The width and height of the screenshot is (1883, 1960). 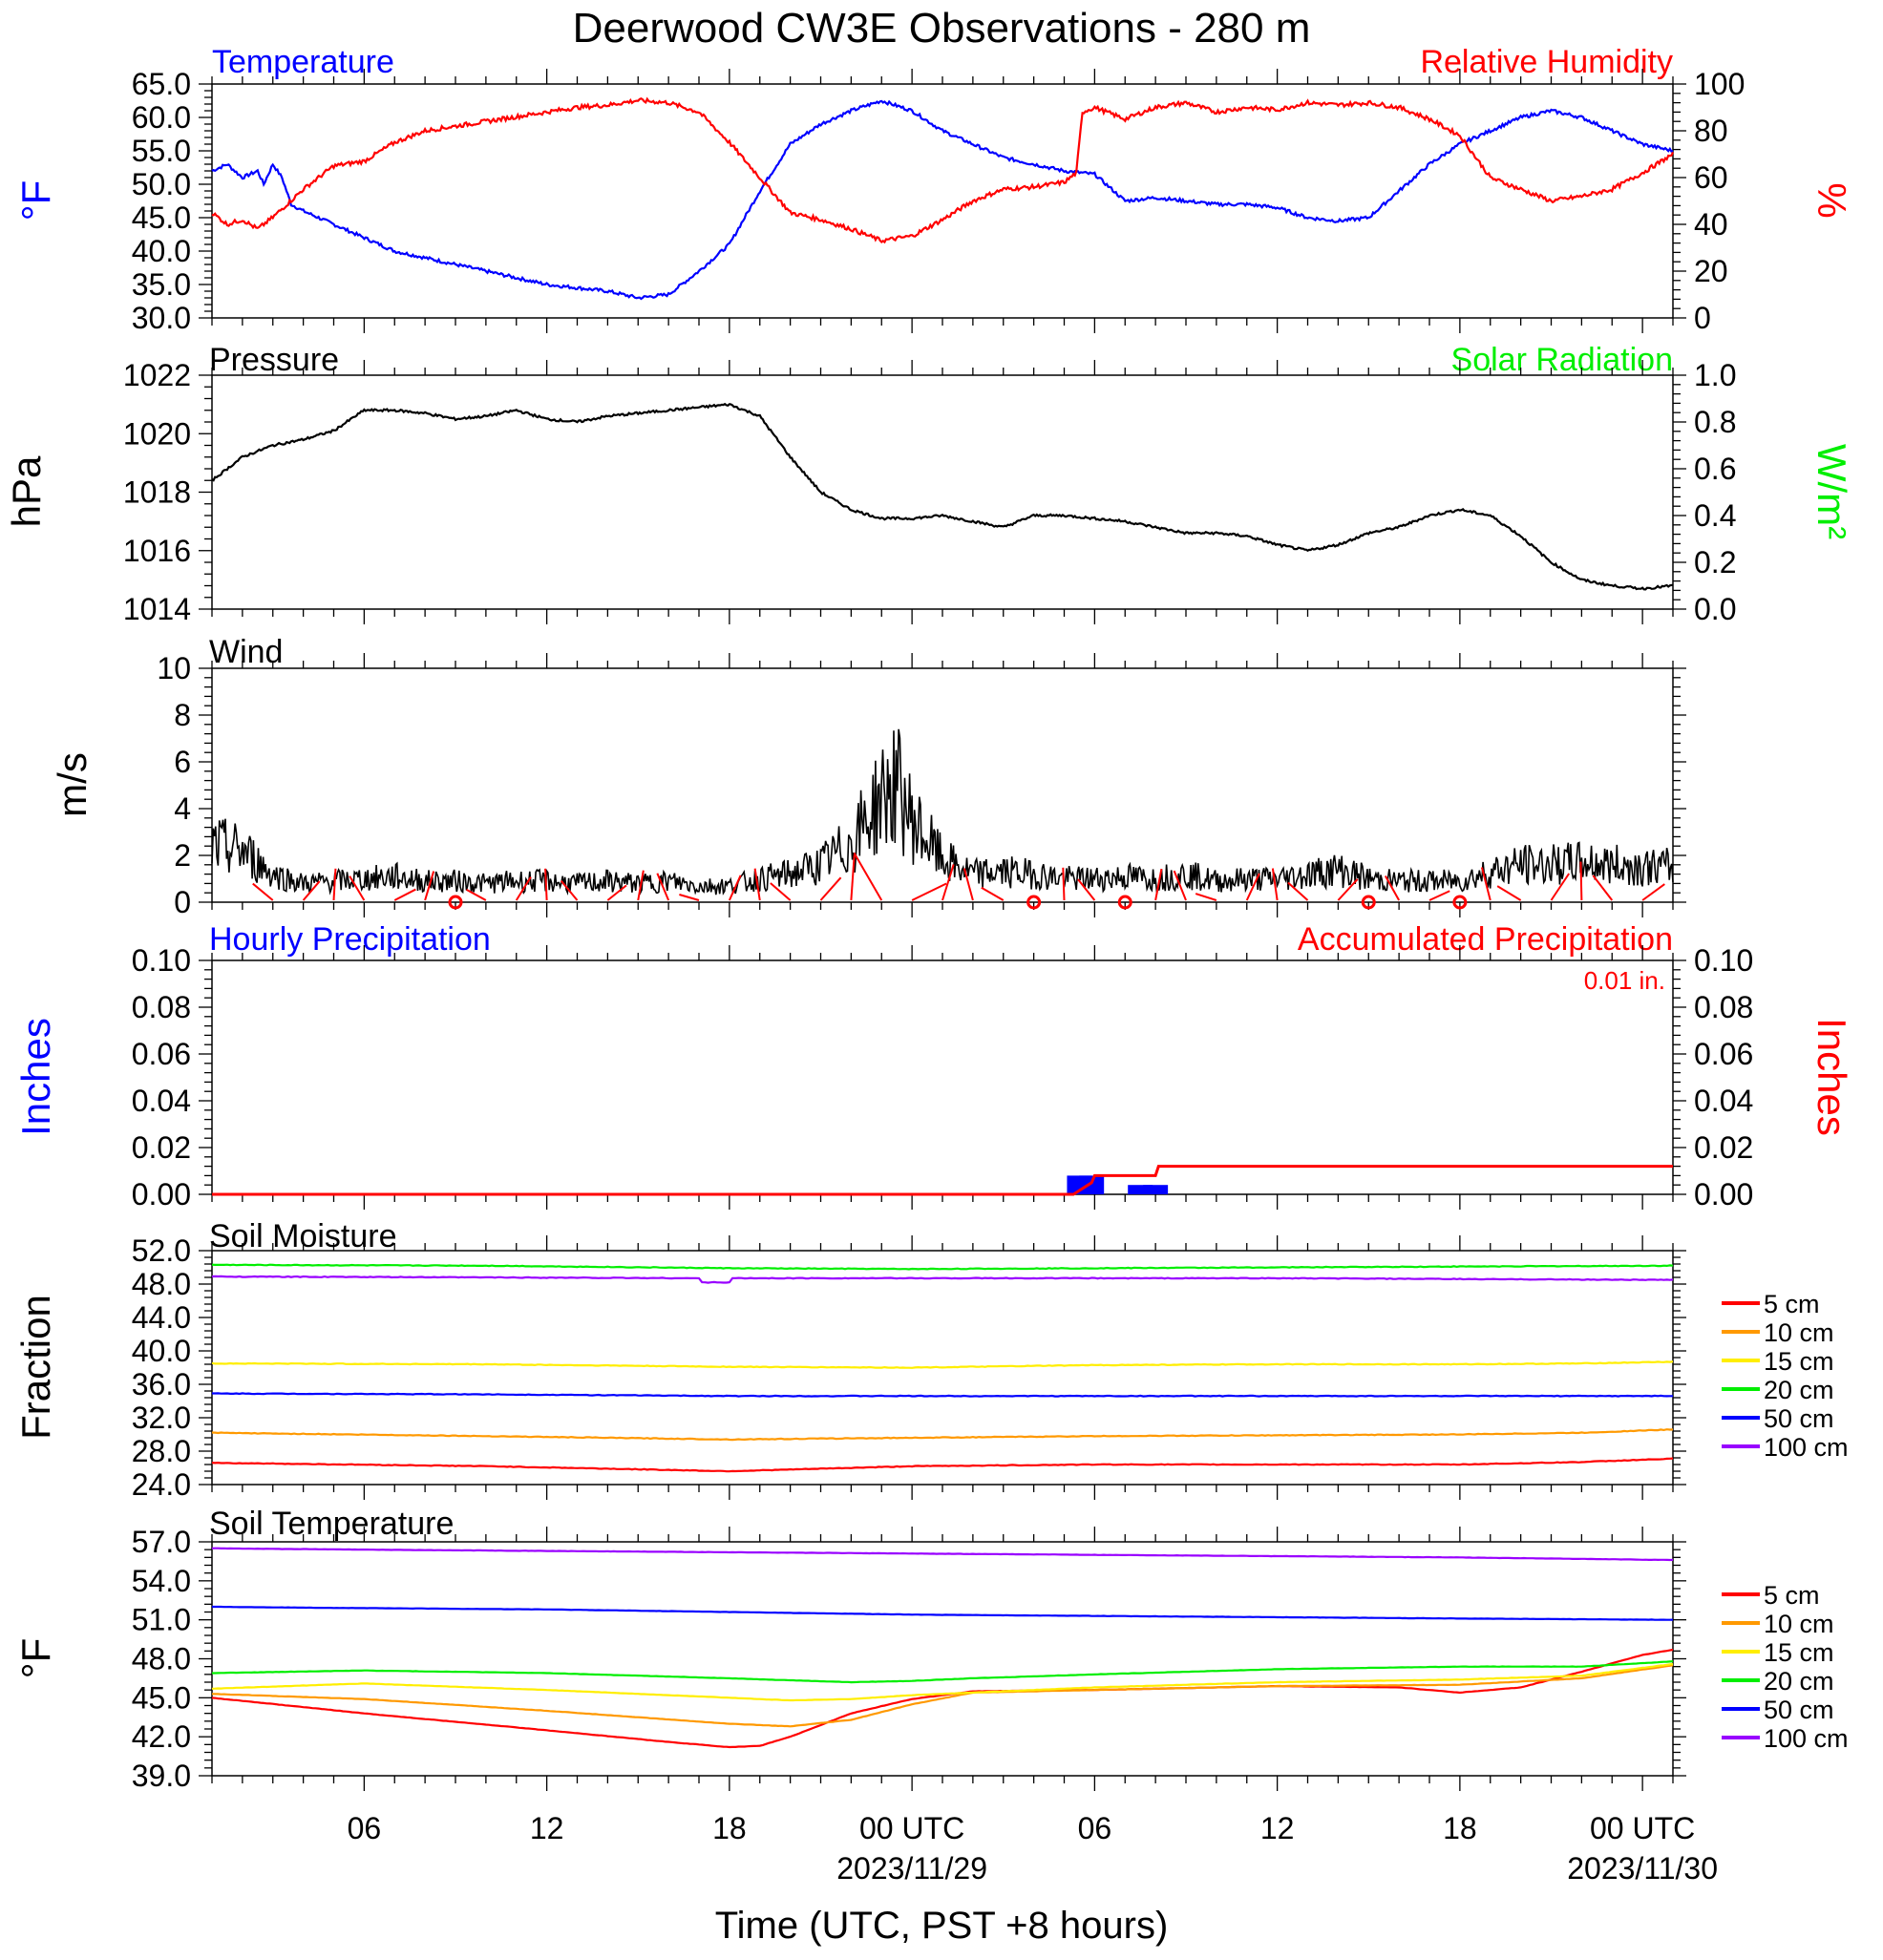 What do you see at coordinates (1715, 375) in the screenshot?
I see `pressure-right-tick-label: 1.0` at bounding box center [1715, 375].